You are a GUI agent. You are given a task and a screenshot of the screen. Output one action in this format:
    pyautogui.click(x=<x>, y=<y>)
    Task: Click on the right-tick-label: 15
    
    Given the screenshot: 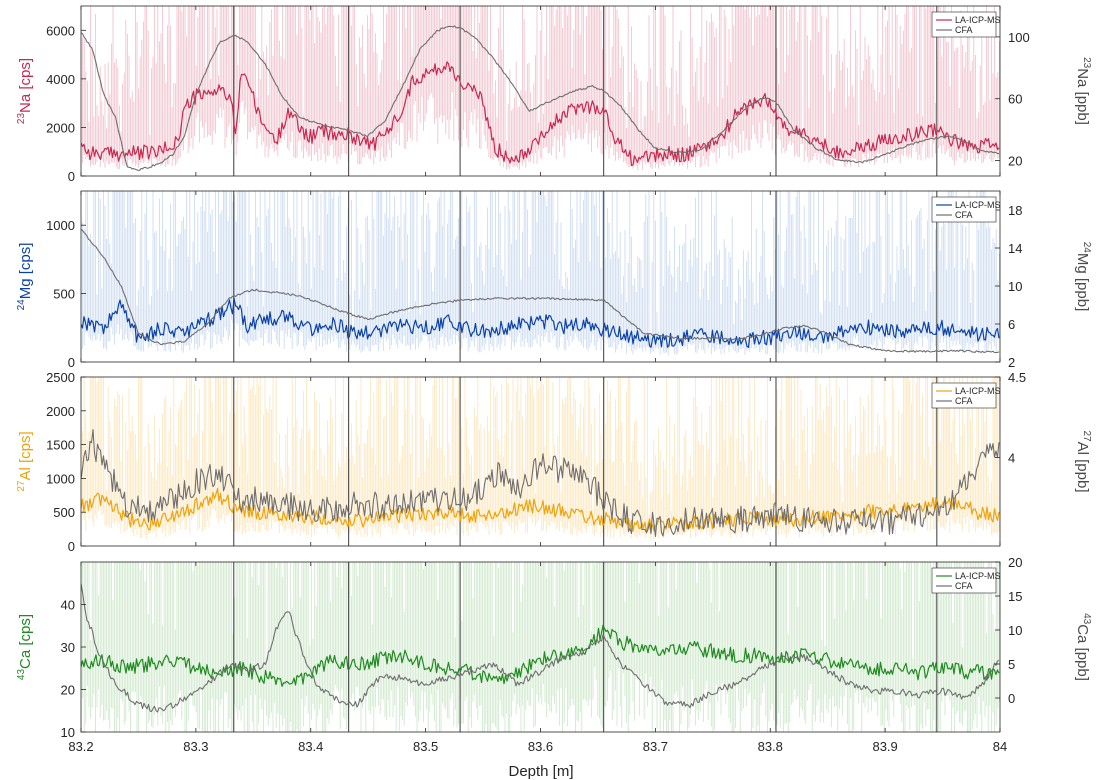 What is the action you would take?
    pyautogui.click(x=1015, y=596)
    